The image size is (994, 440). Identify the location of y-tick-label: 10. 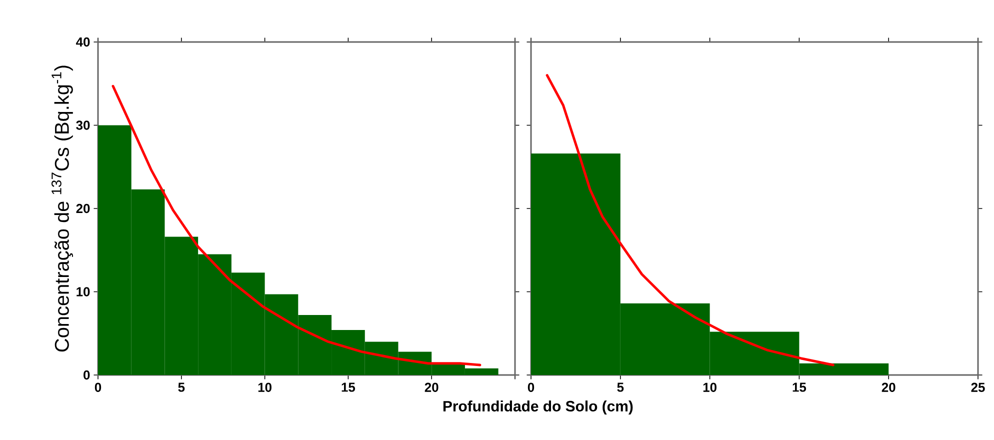
(83, 291).